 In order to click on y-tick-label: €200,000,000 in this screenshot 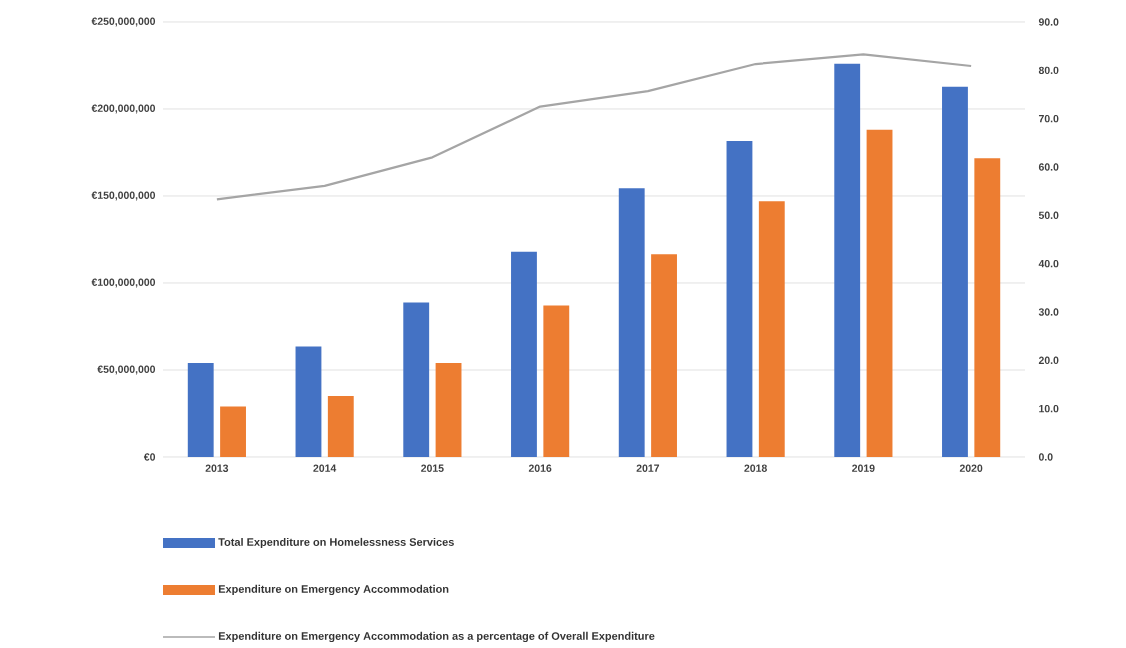, I will do `click(123, 109)`.